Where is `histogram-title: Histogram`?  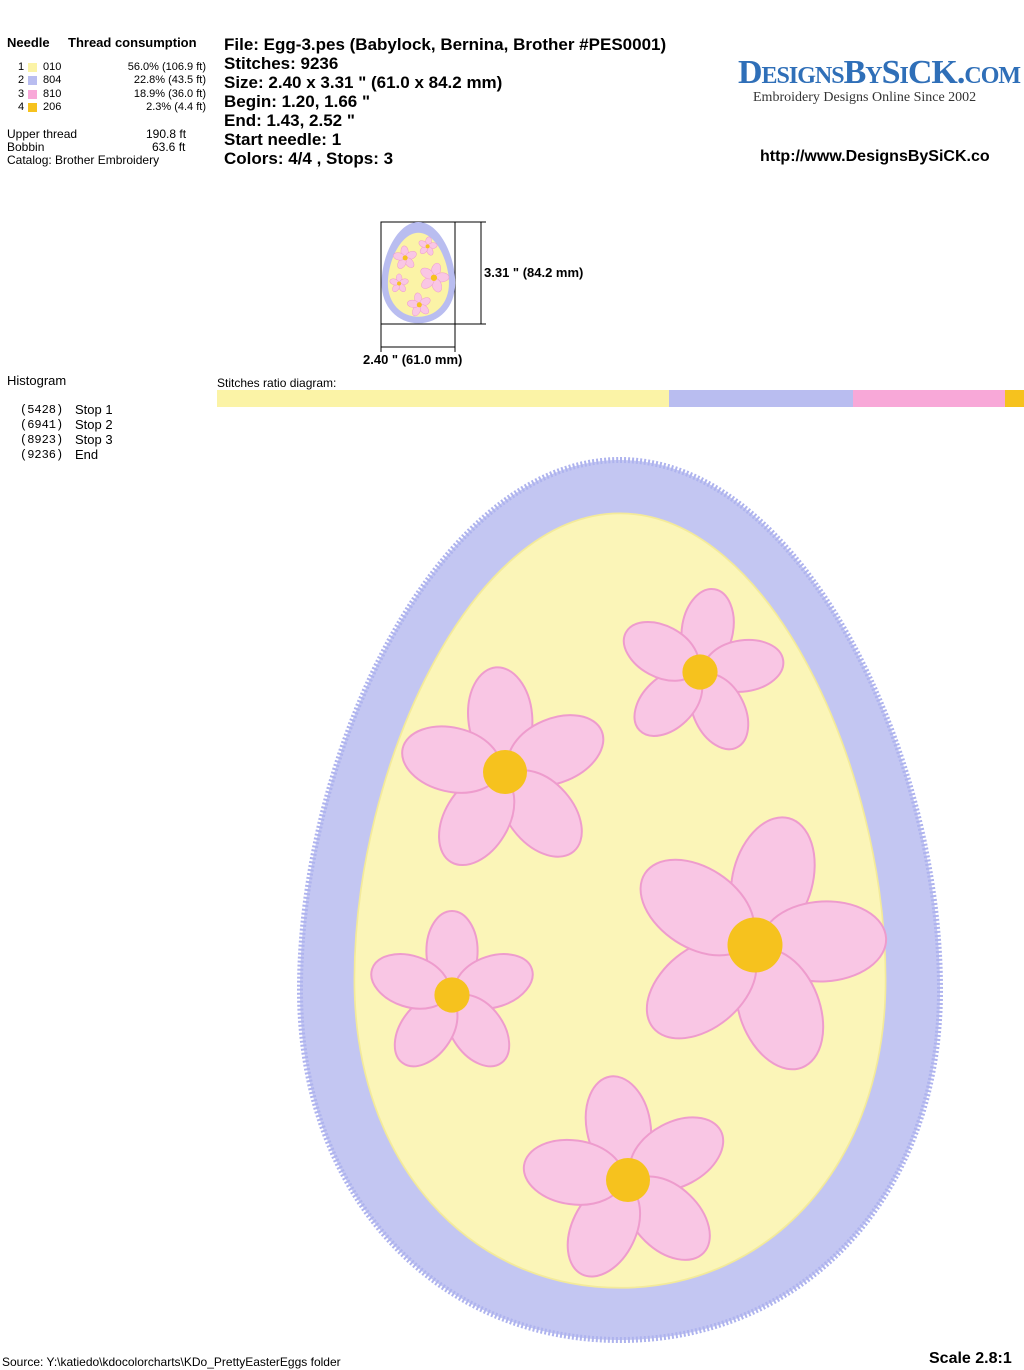 histogram-title: Histogram is located at coordinates (37, 380).